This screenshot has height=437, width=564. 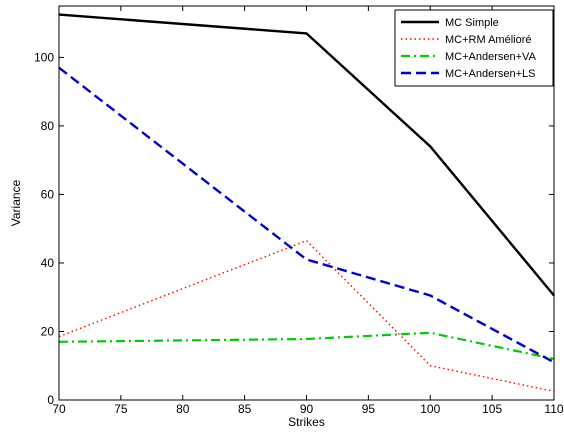 I want to click on y-tick-label: 60, so click(x=48, y=194).